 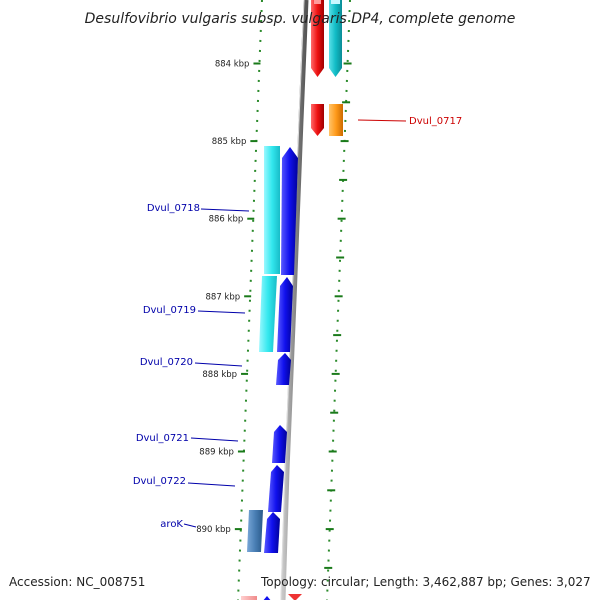 I want to click on tick-label-884: 884 kbp, so click(x=232, y=65).